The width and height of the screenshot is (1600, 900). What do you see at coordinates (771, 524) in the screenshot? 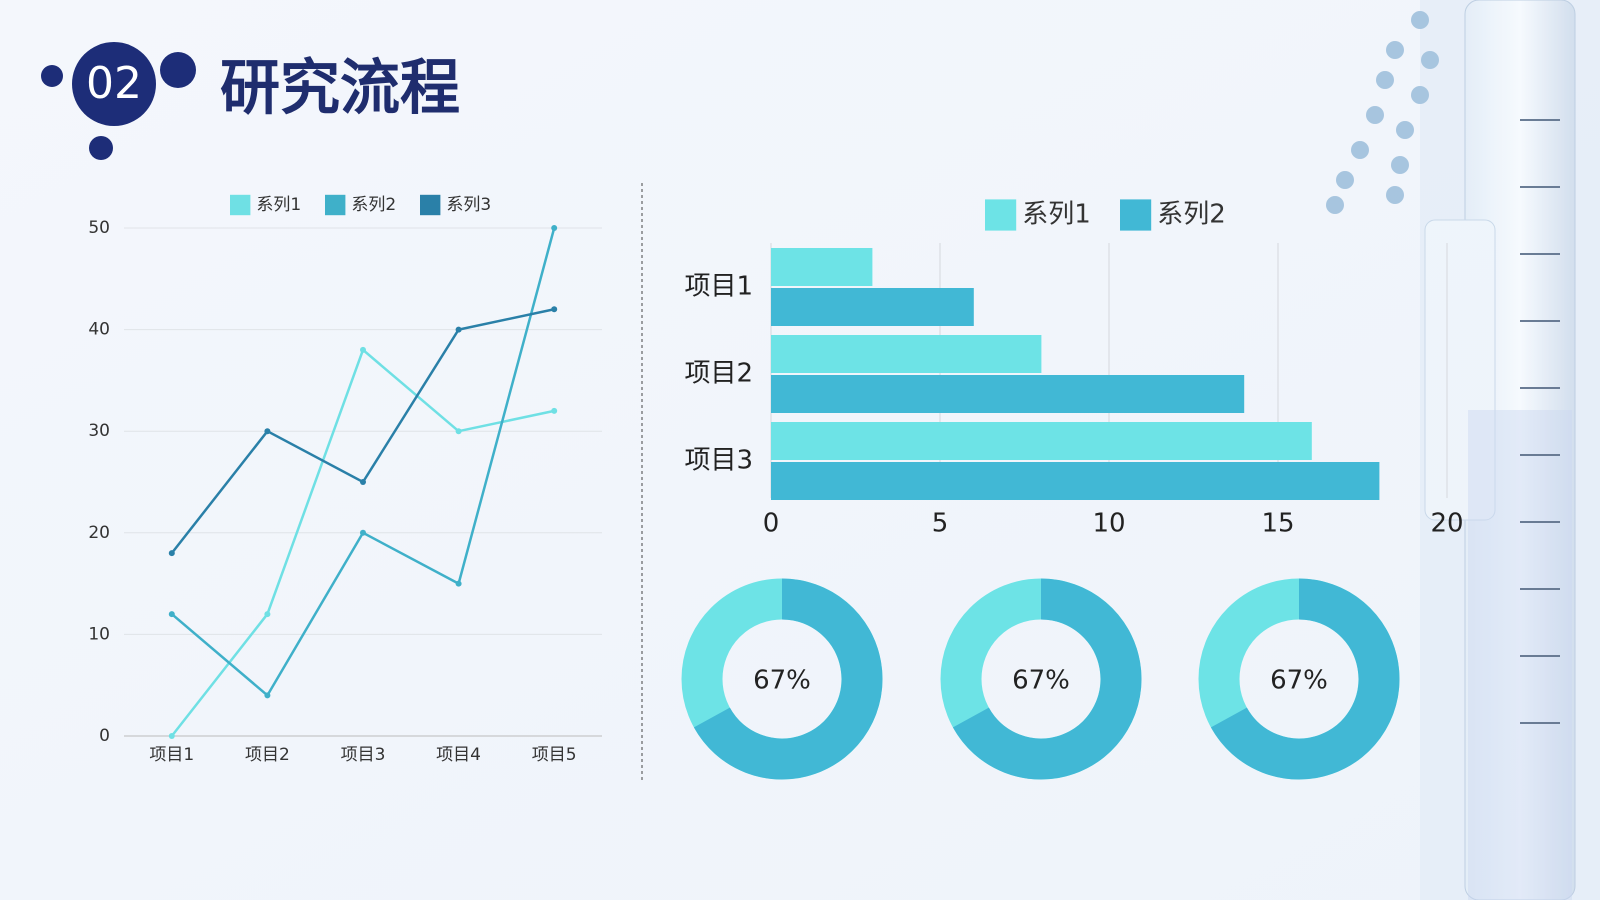
I see `x-tick-label: 0` at bounding box center [771, 524].